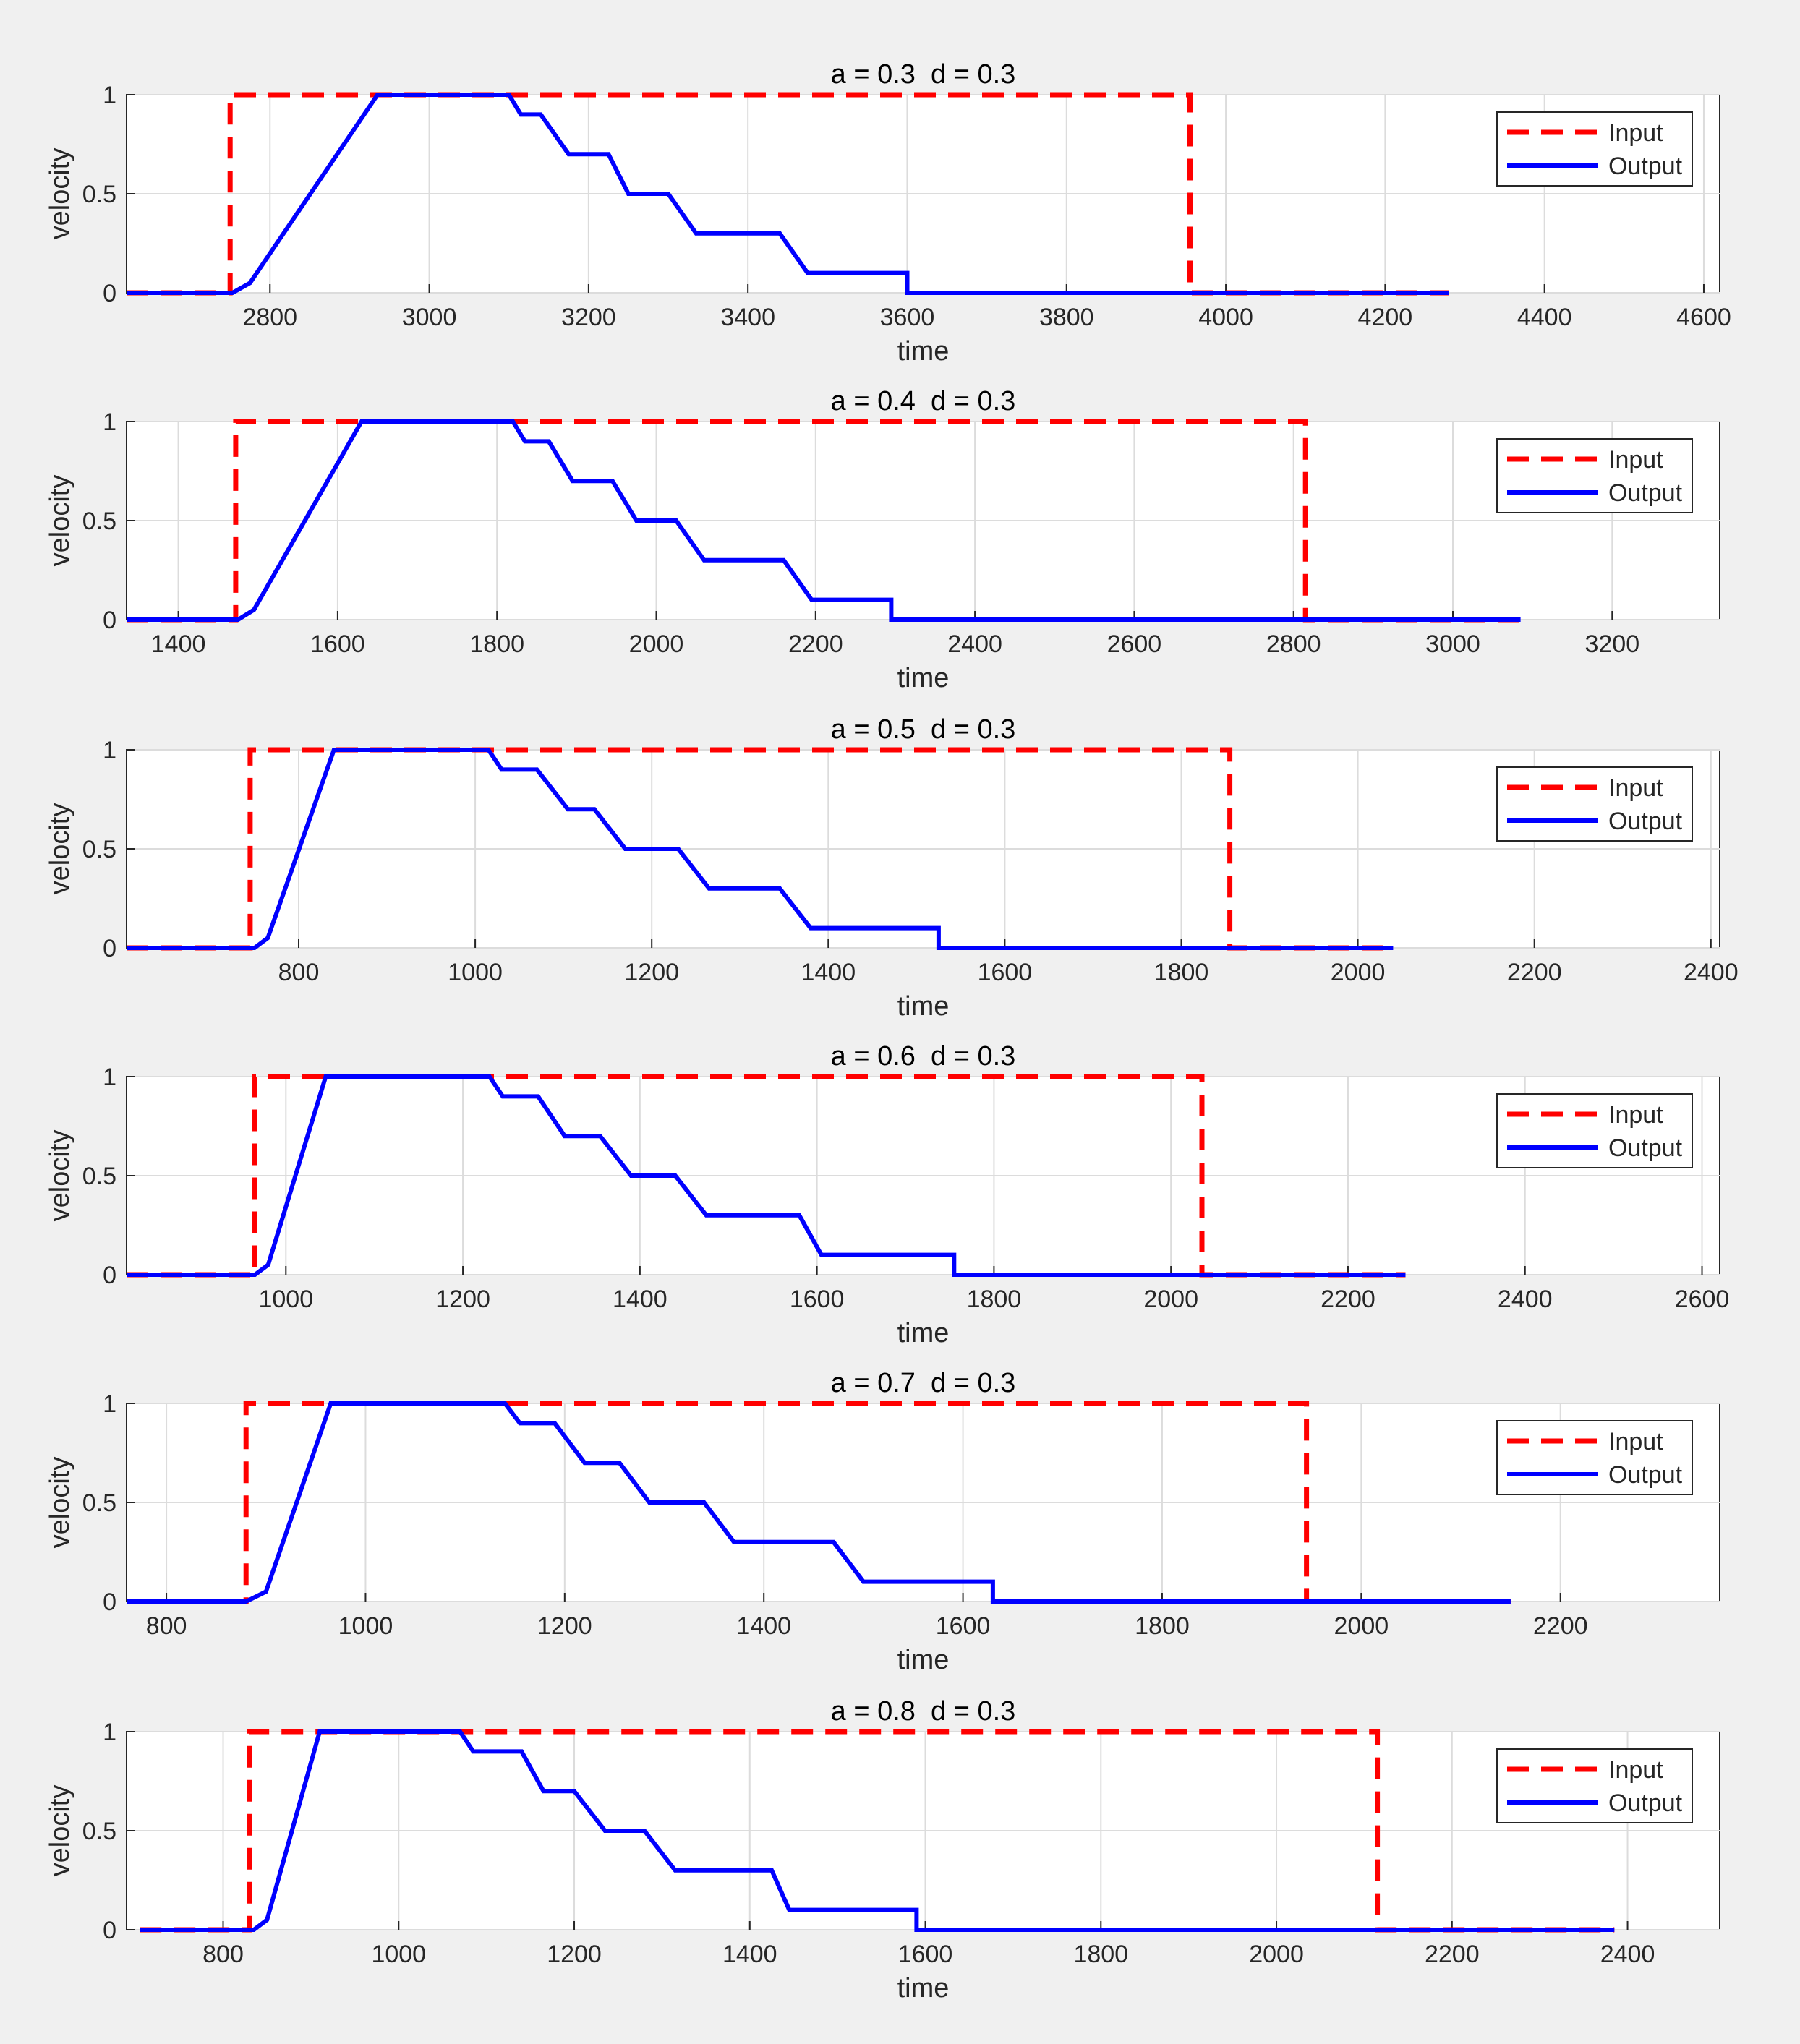 The image size is (1800, 2044). I want to click on x-tick-label: 4400, so click(1545, 317).